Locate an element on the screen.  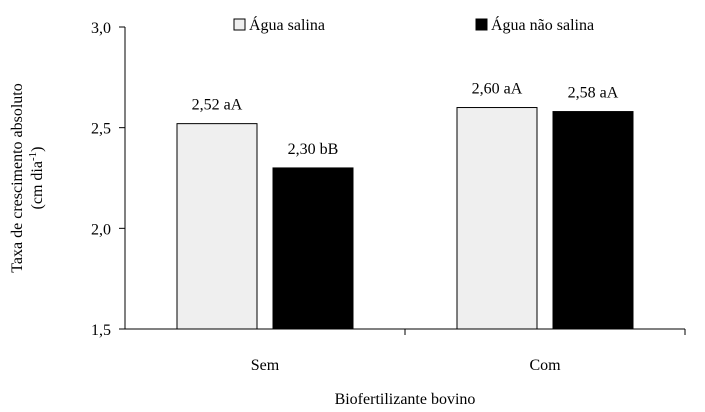
y-tick-label: 2,5 is located at coordinates (101, 129).